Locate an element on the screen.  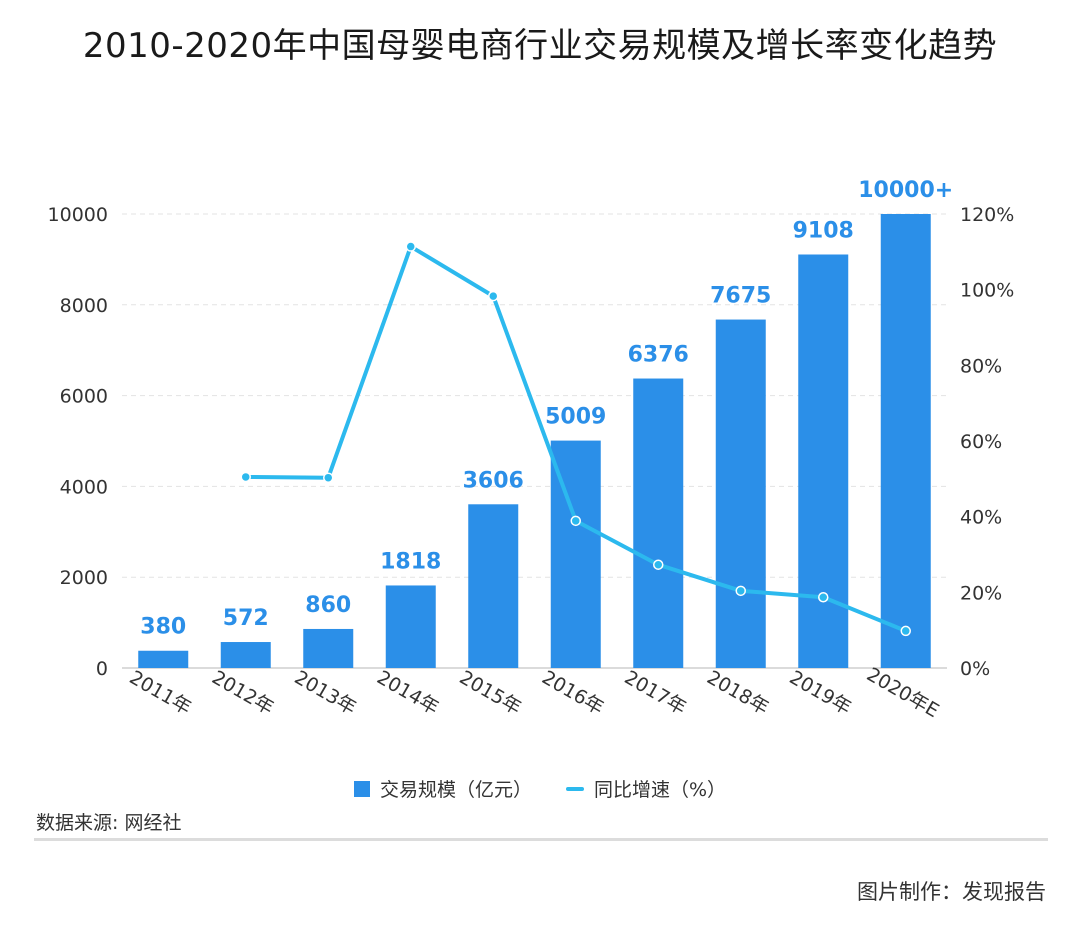
legend-item-line: 同比增速（%） is located at coordinates (646, 788).